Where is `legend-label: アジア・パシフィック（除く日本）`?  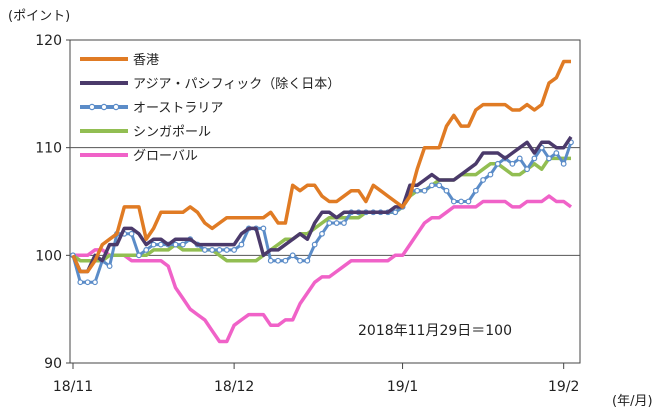 legend-label: アジア・パシフィック（除く日本） is located at coordinates (236, 84).